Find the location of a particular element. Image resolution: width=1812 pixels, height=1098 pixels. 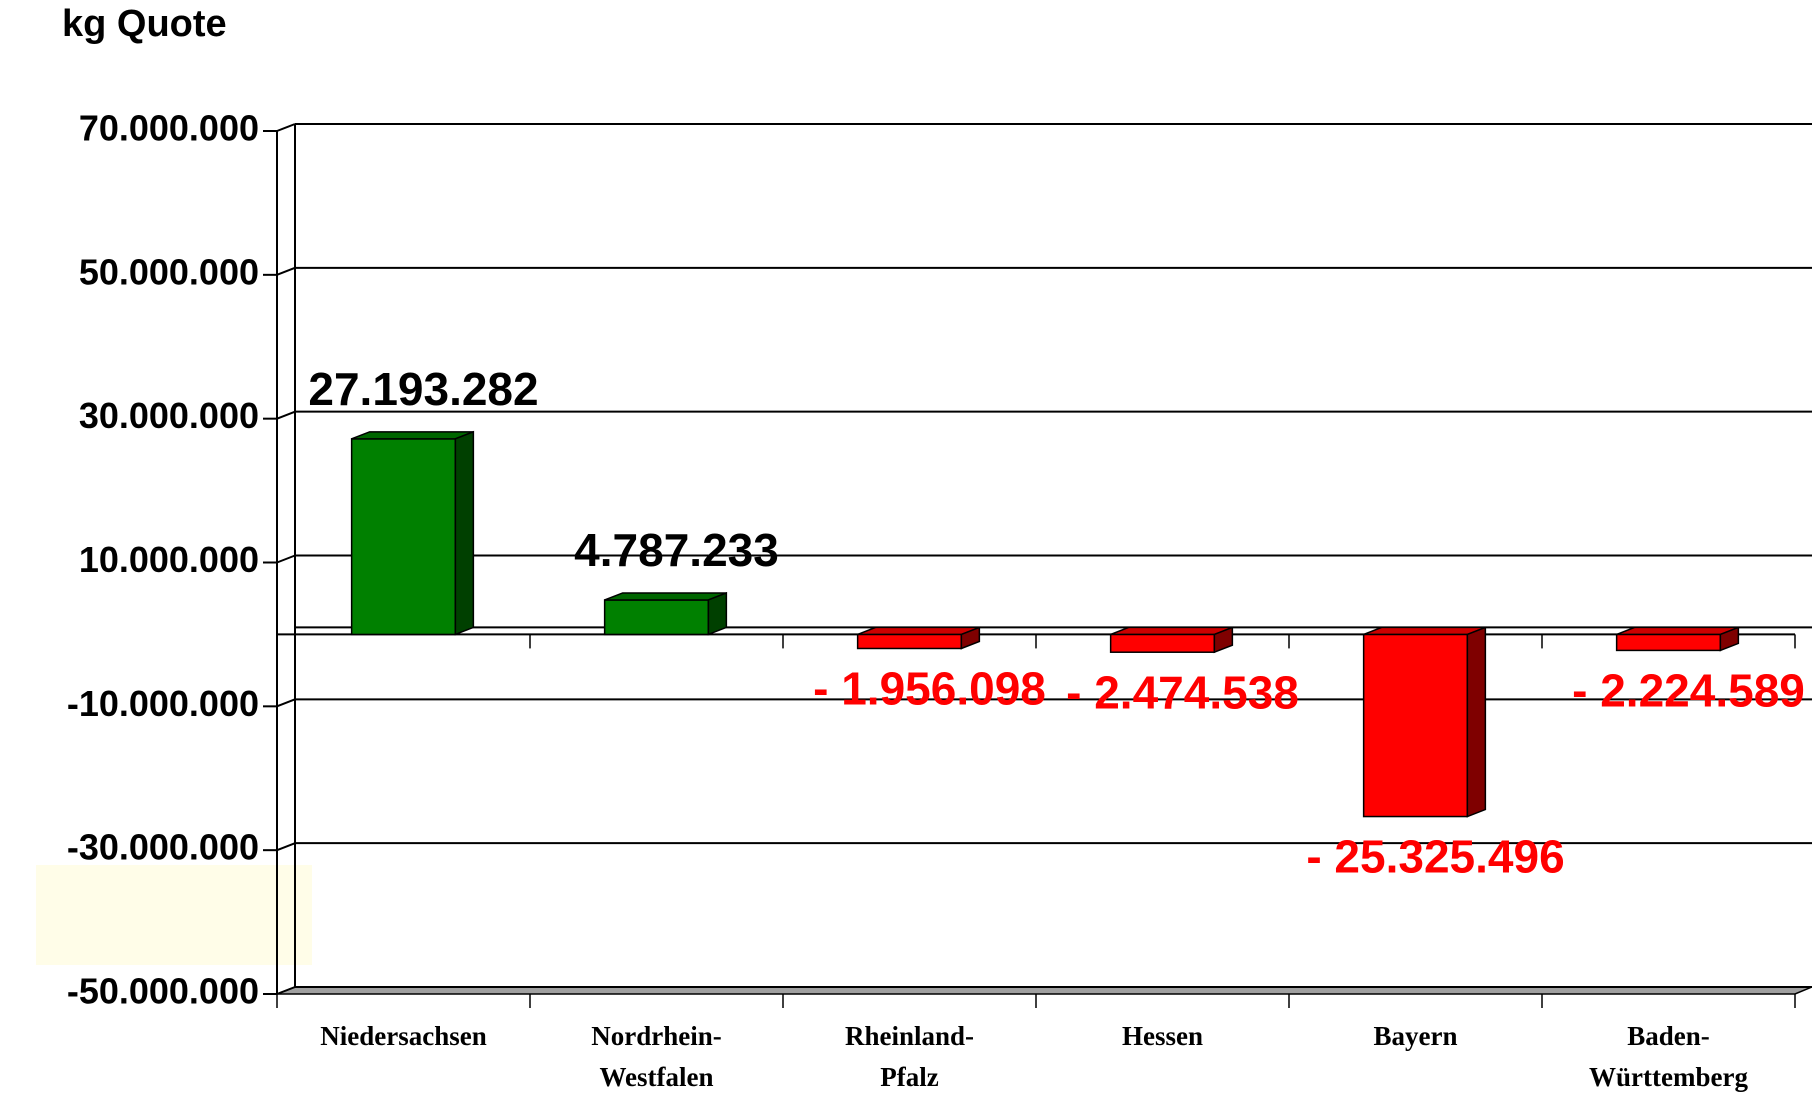

y-tick-label: -50.000.000 is located at coordinates (163, 991).